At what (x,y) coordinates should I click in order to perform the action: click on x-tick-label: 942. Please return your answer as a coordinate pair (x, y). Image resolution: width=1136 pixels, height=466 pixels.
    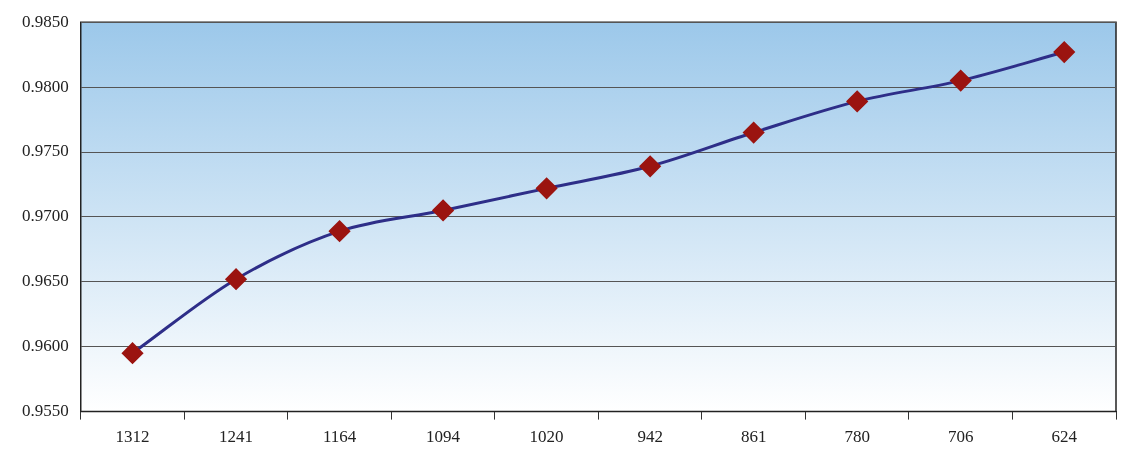
    Looking at the image, I should click on (650, 437).